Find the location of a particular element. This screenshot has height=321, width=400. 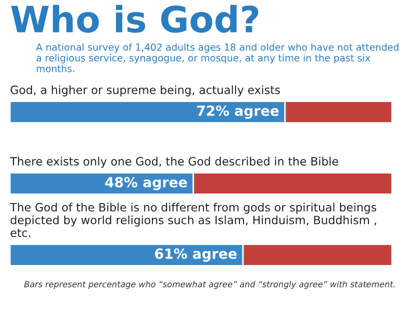

y-tick-label: There exists only one God, the God described in the Bible is located at coordinates (174, 162).